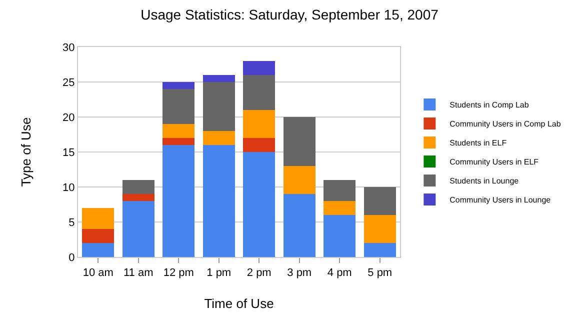 The height and width of the screenshot is (320, 579). Describe the element at coordinates (68, 82) in the screenshot. I see `y-tick-label: 25` at that location.